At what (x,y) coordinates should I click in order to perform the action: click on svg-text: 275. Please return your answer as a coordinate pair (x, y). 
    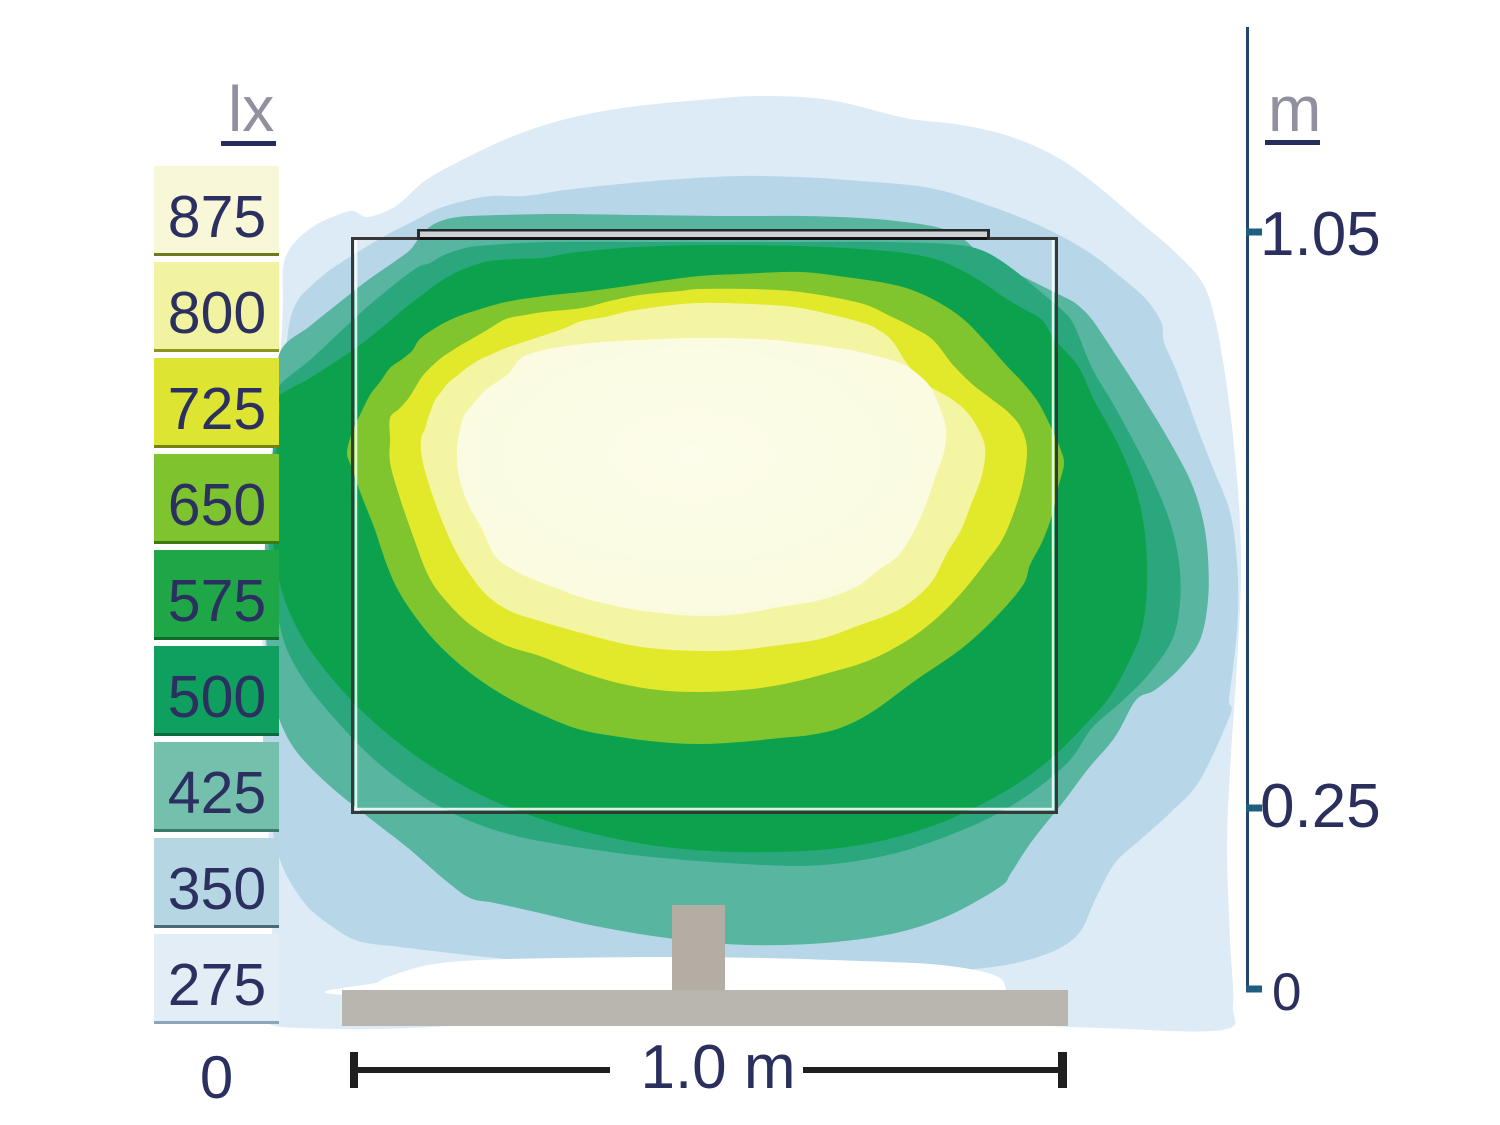
    Looking at the image, I should click on (217, 985).